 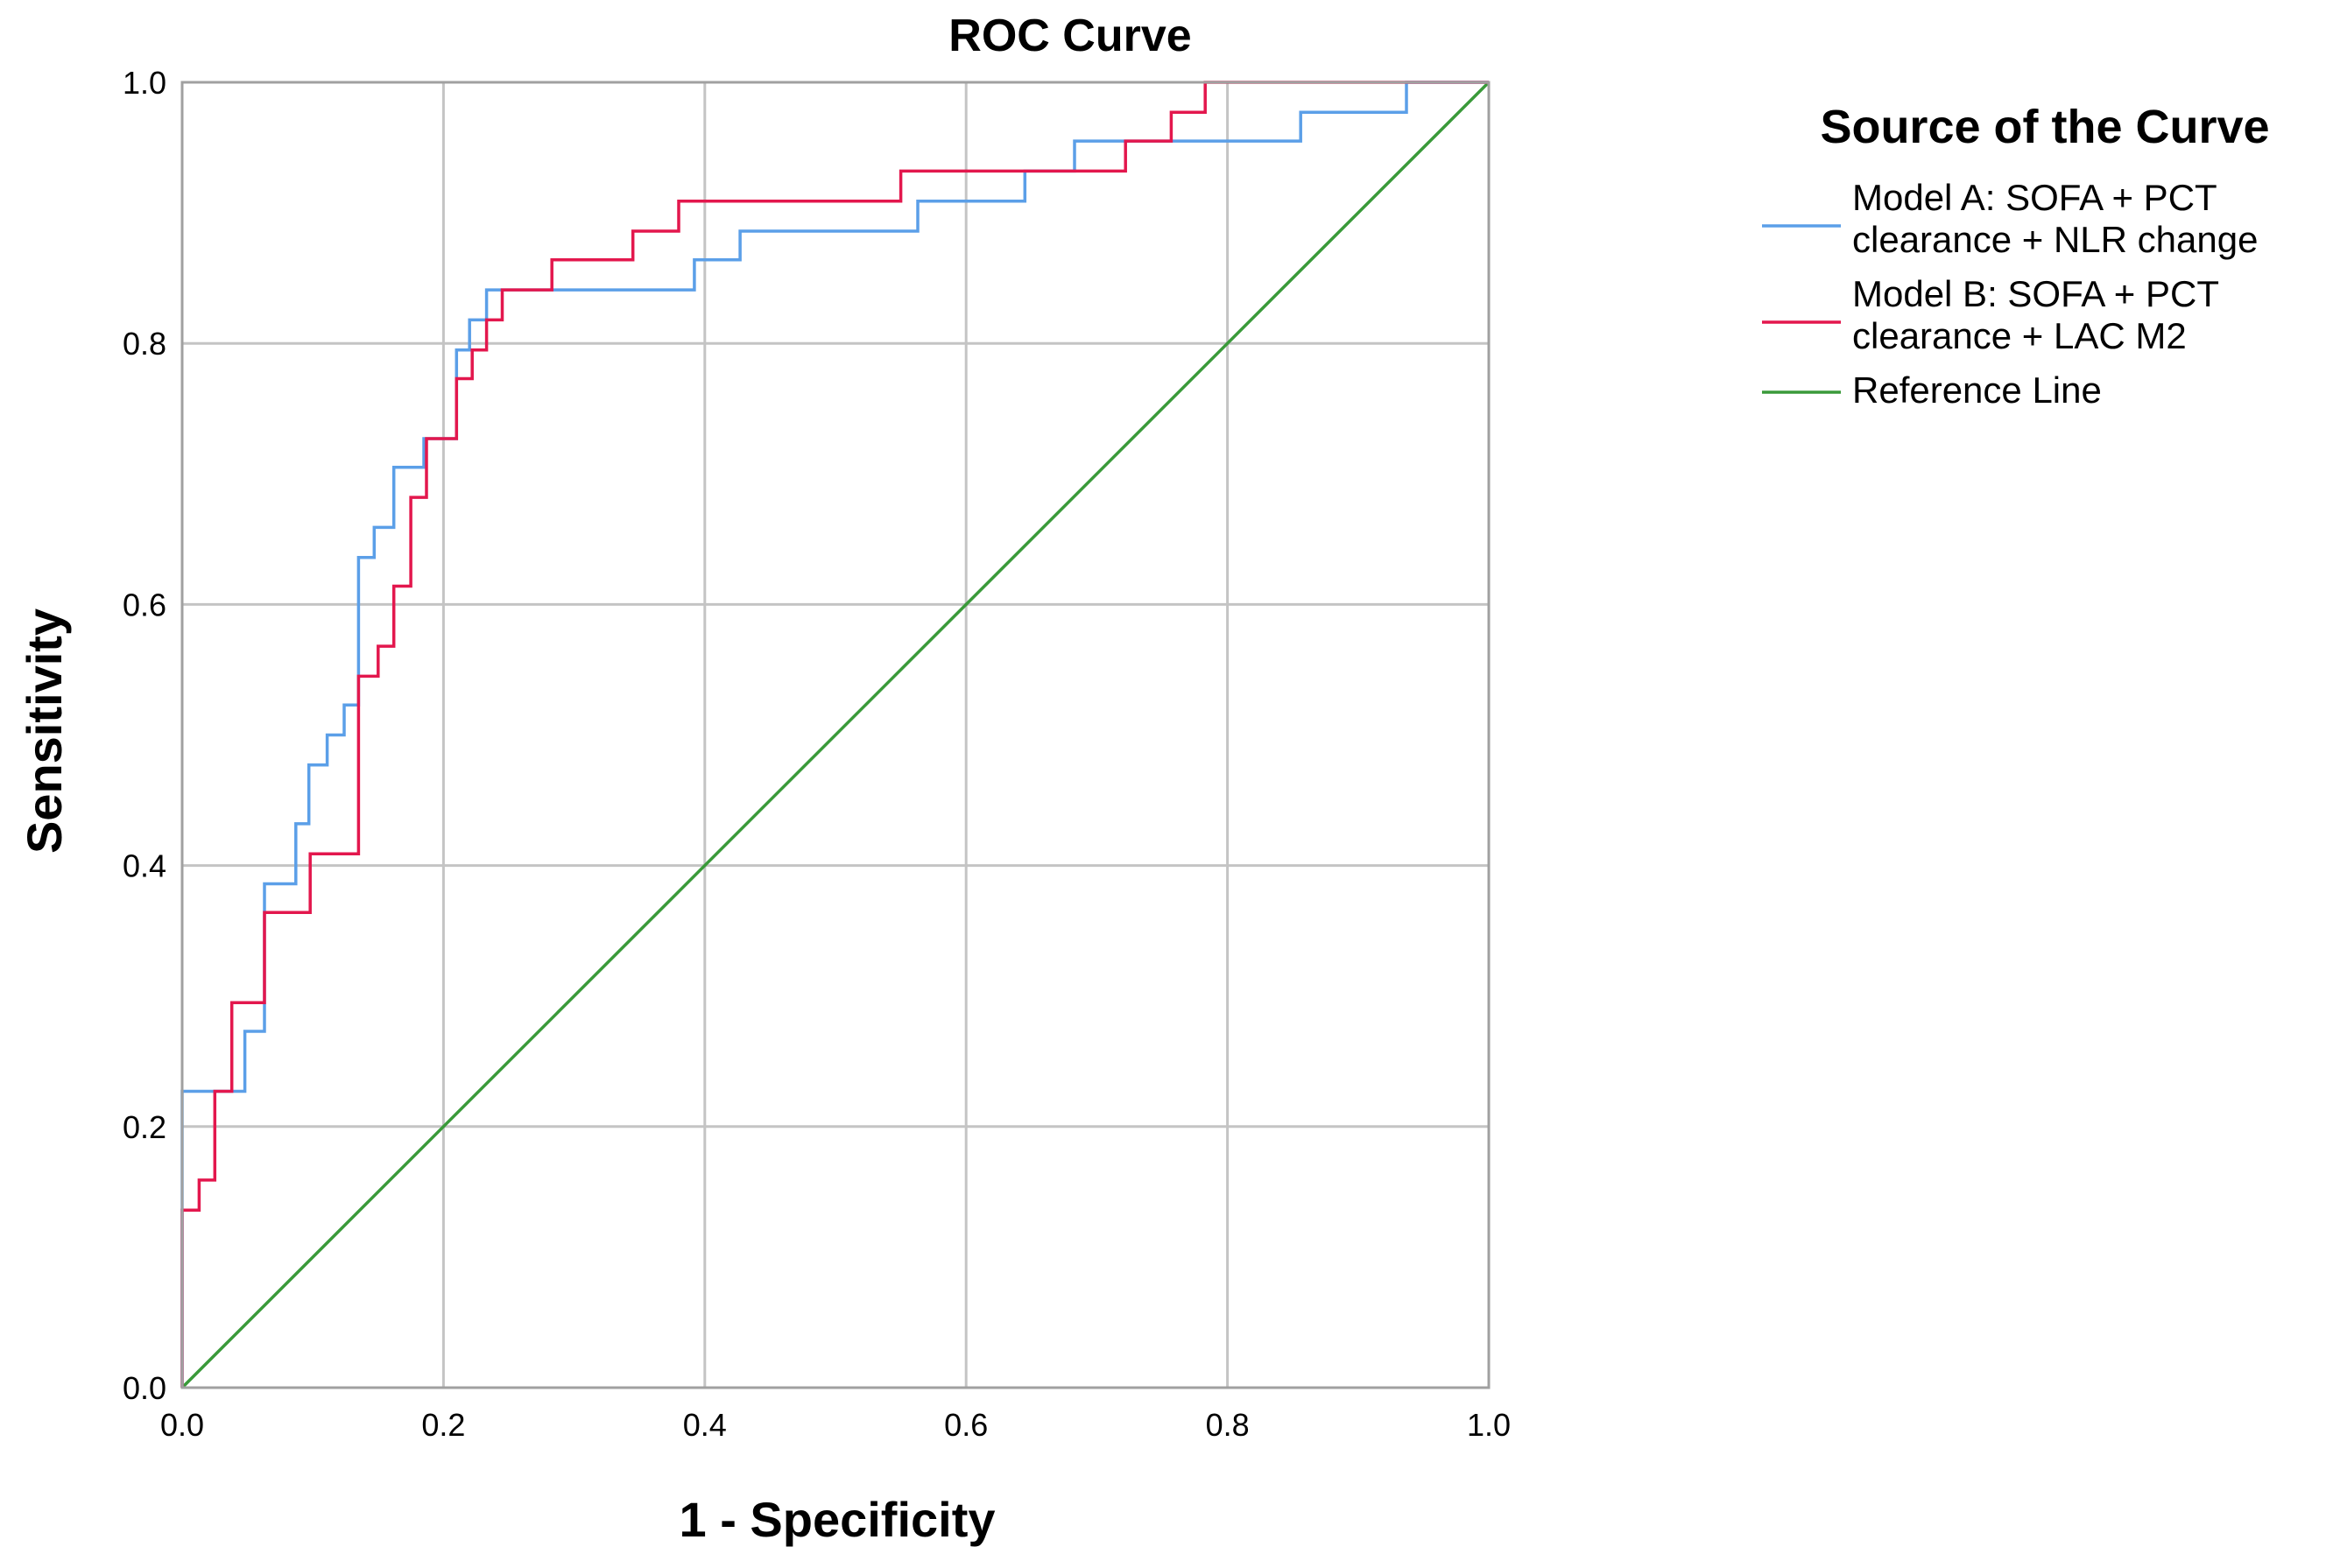 I want to click on x-tick-label: 0.4, so click(x=705, y=1425).